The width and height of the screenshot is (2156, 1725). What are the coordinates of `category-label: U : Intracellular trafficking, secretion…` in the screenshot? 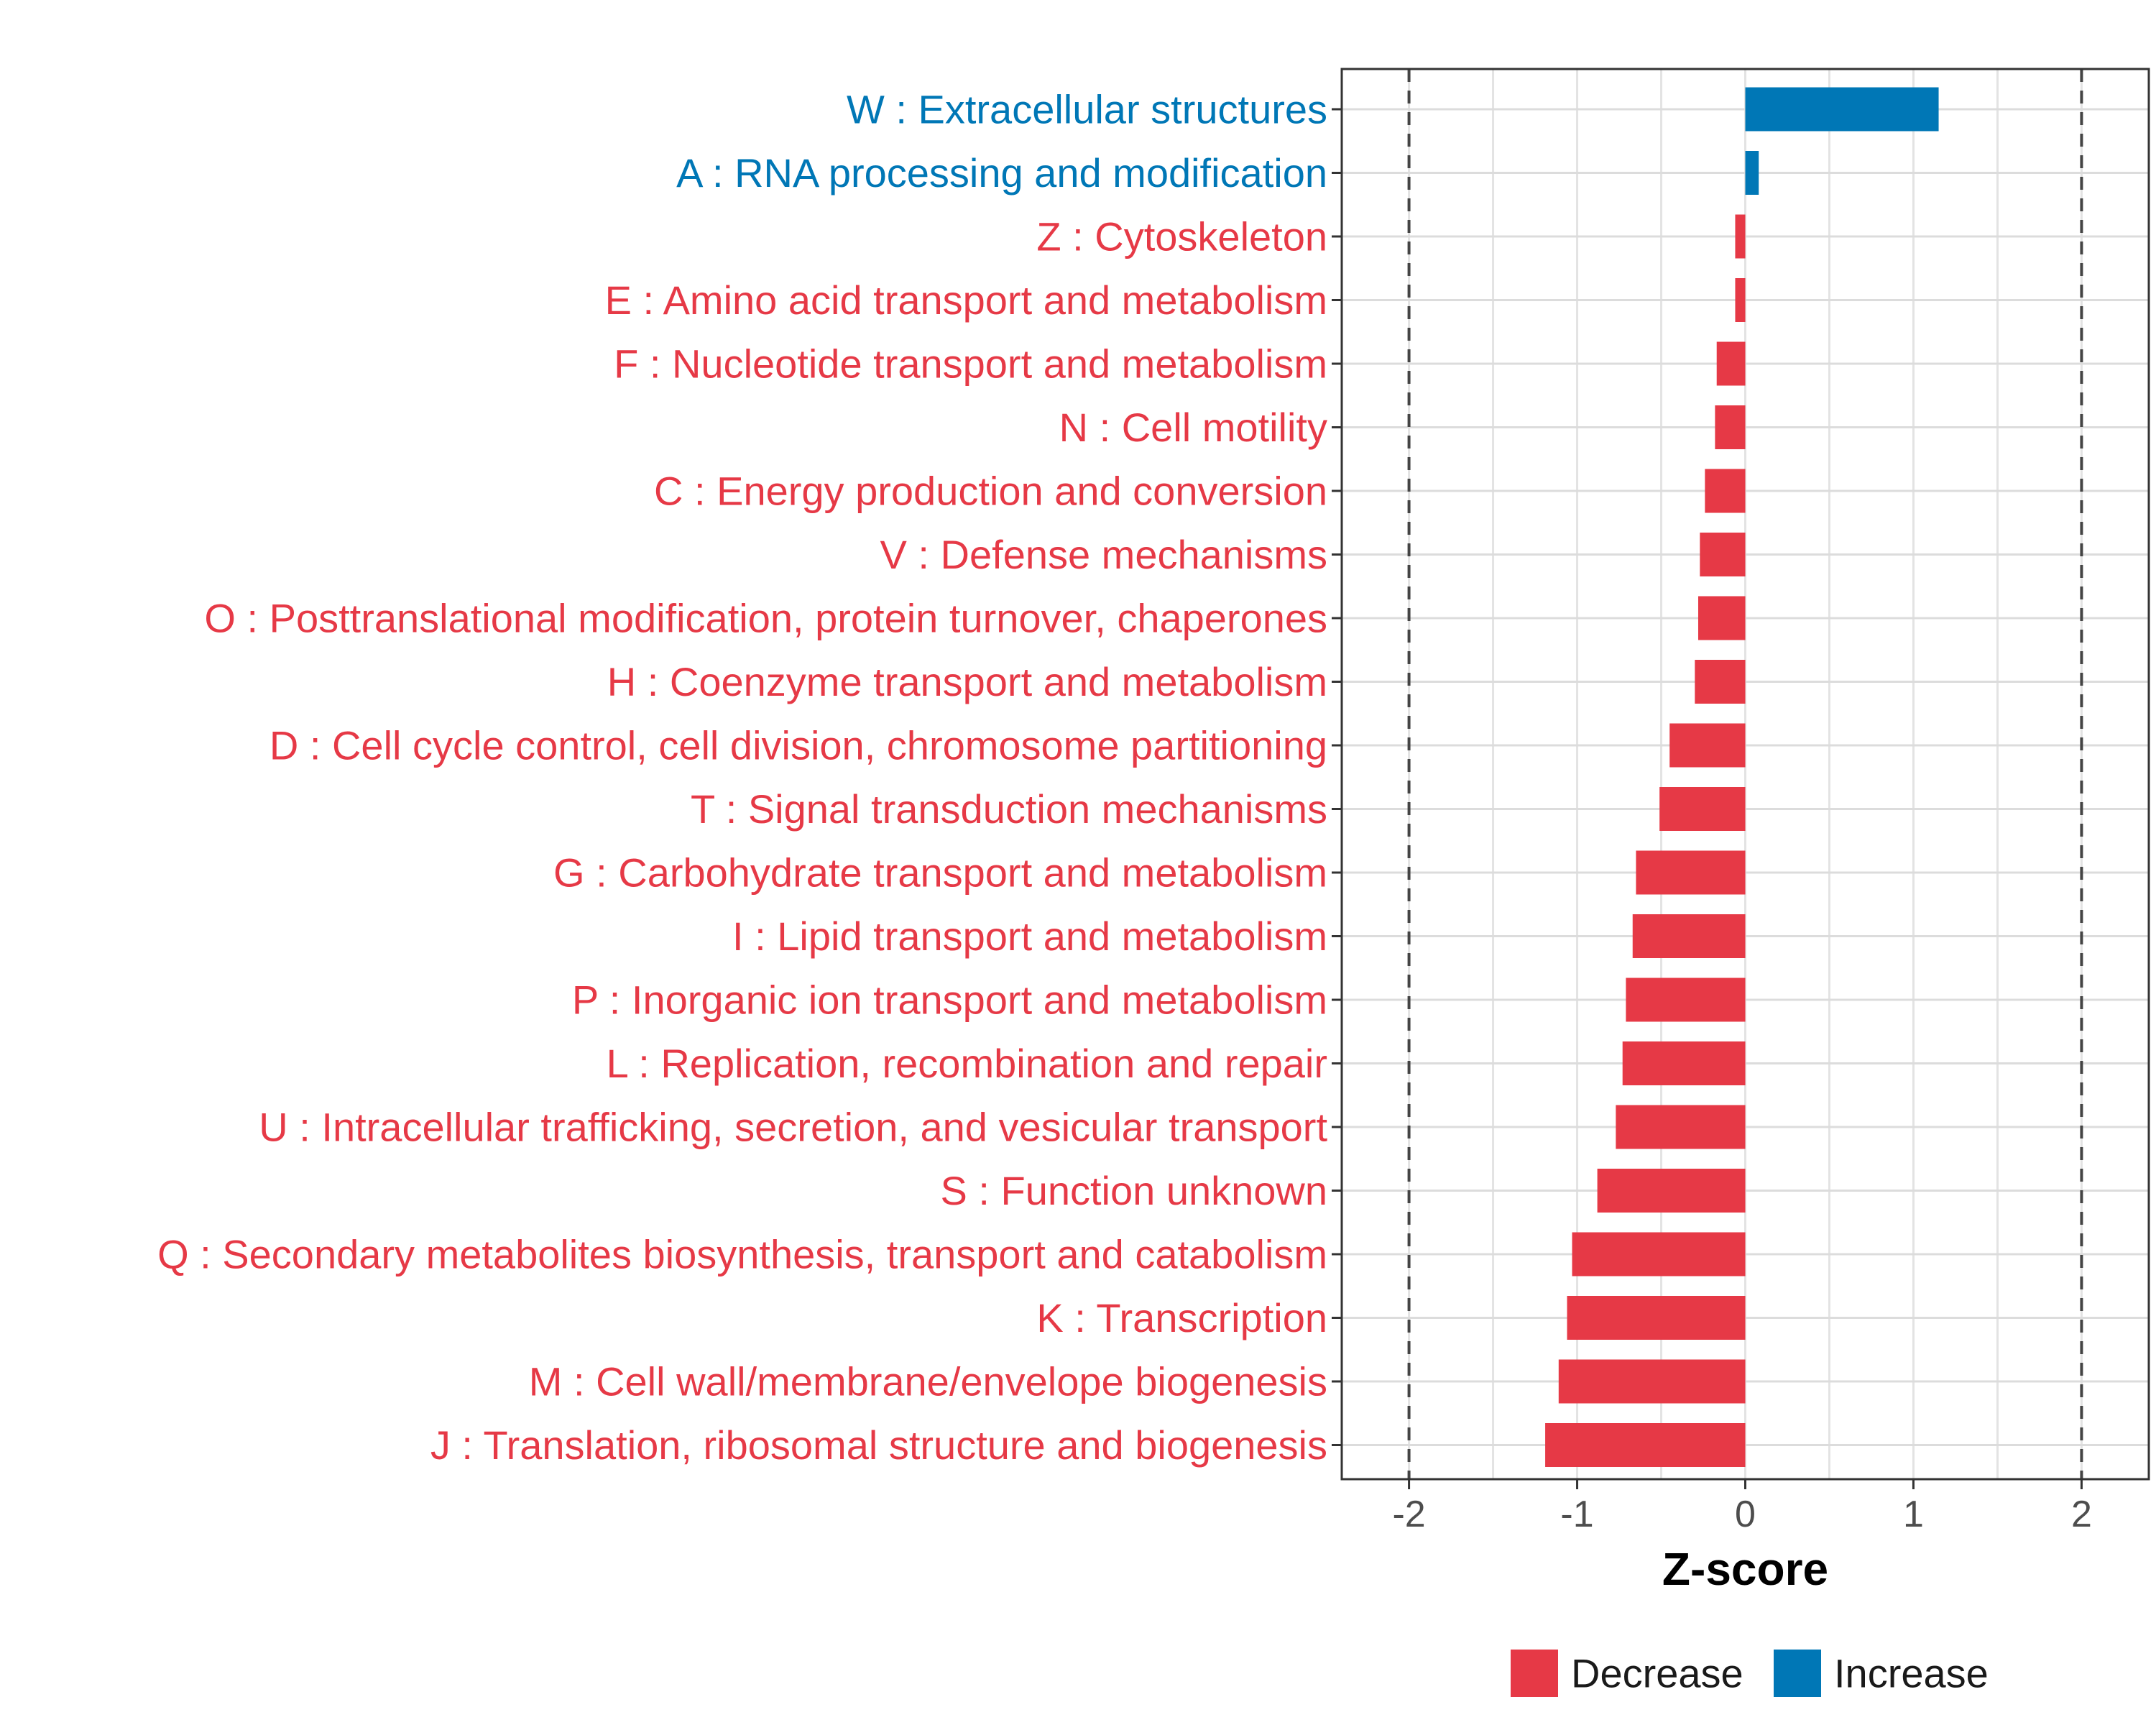 It's located at (793, 1127).